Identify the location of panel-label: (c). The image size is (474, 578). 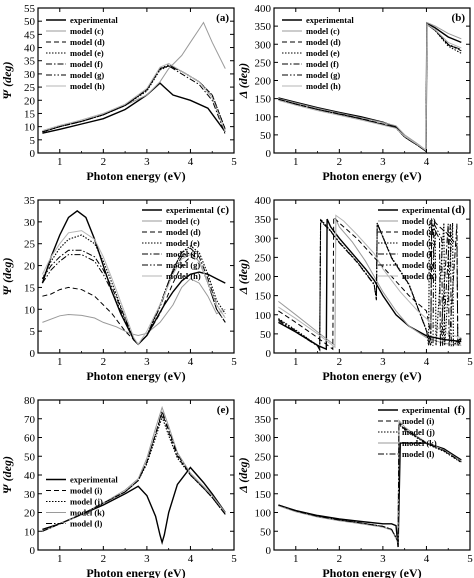
(223, 210).